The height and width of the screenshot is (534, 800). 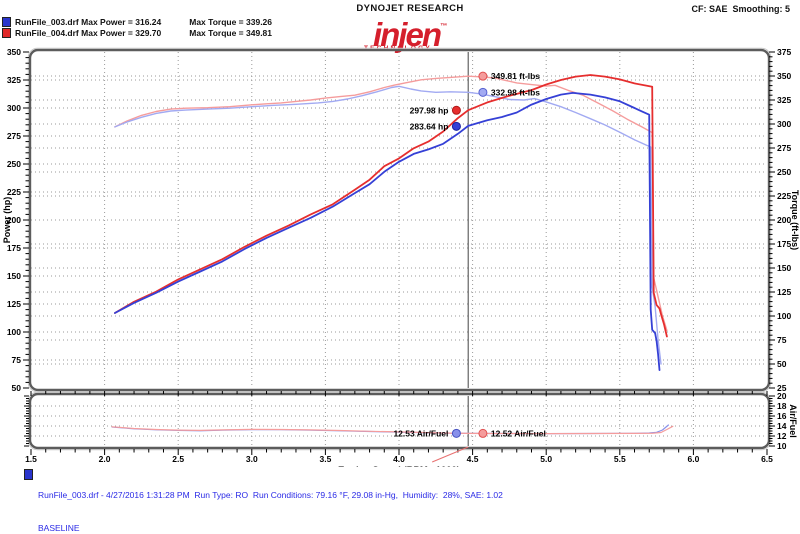 What do you see at coordinates (47, 22) in the screenshot?
I see `run-file-name: RunFile_003.drf` at bounding box center [47, 22].